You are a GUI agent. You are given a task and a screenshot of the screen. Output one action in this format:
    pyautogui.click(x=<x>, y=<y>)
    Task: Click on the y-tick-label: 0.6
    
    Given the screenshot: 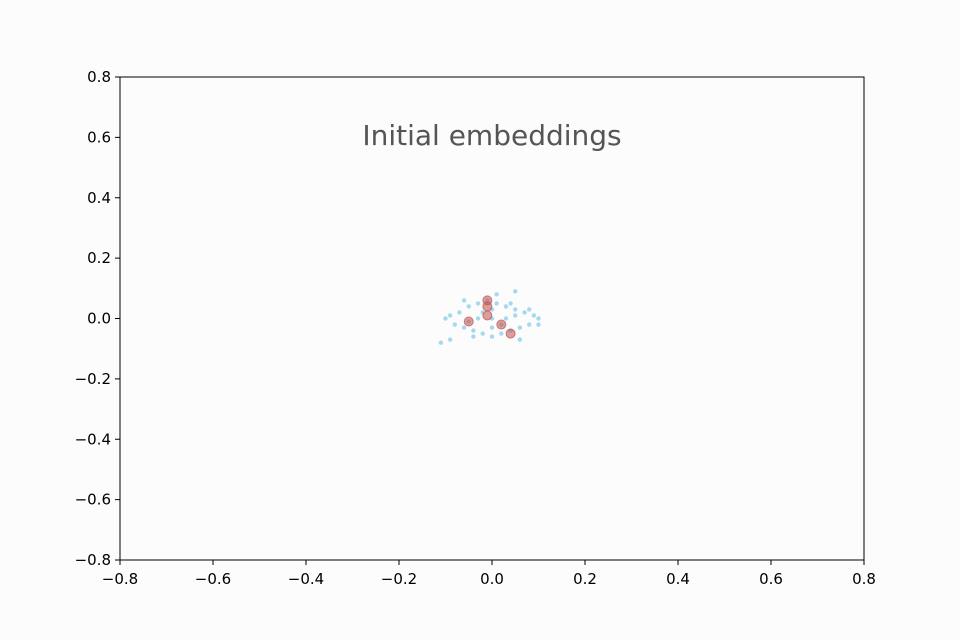 What is the action you would take?
    pyautogui.click(x=99, y=137)
    